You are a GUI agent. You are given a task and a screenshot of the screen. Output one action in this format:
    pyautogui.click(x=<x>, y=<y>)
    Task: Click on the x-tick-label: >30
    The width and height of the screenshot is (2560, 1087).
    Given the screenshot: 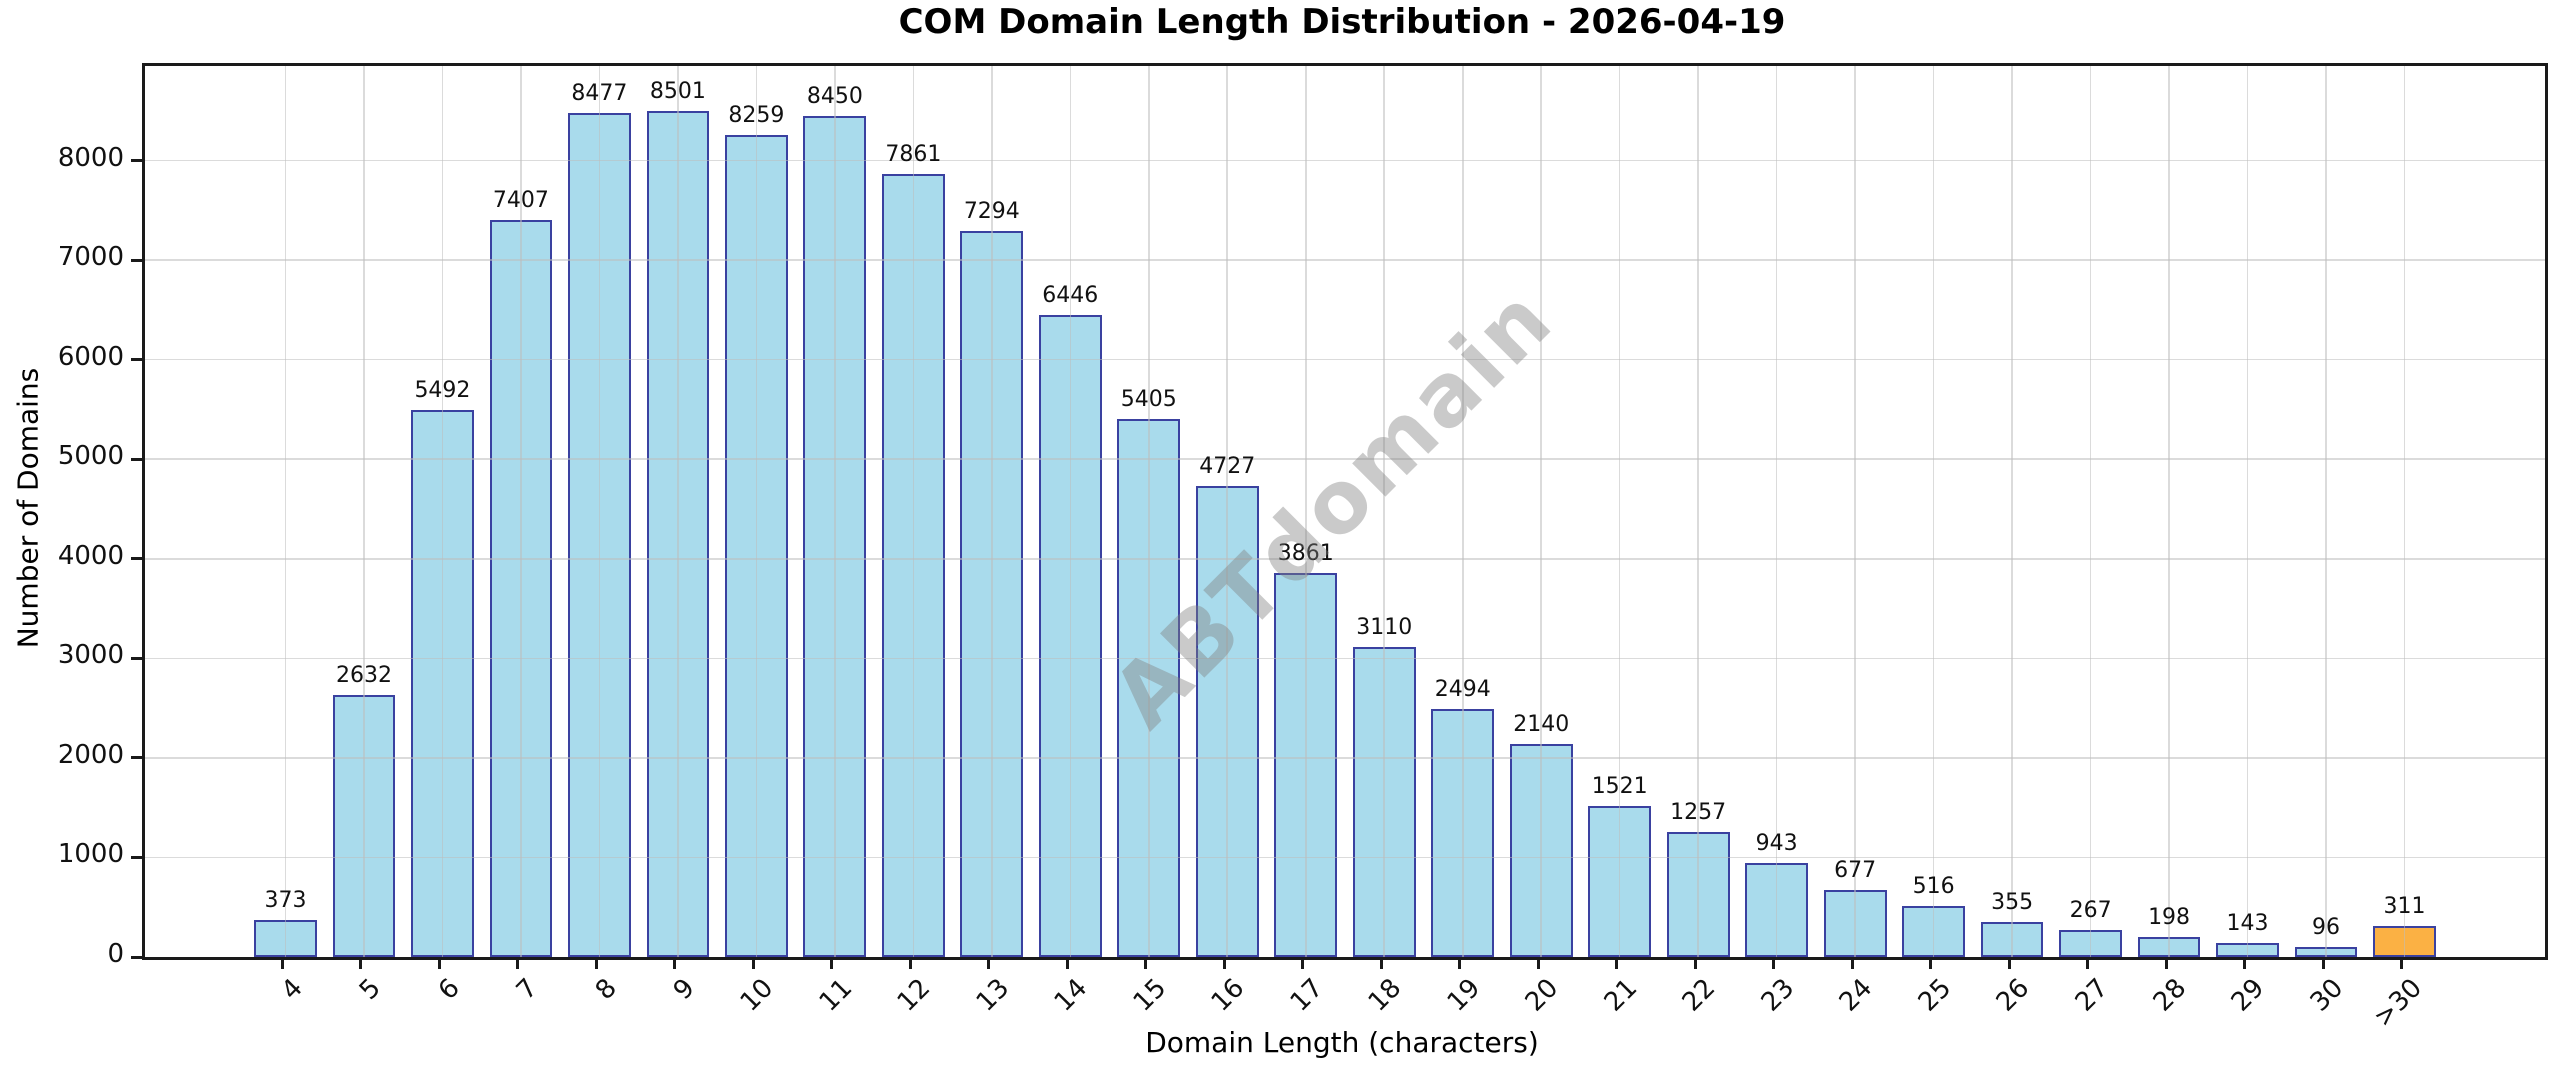 What is the action you would take?
    pyautogui.click(x=2397, y=1003)
    